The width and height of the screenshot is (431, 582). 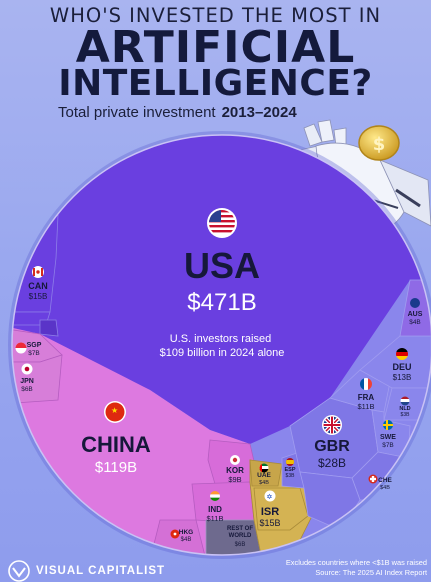 I want to click on esp-flag-icon, so click(x=290, y=462).